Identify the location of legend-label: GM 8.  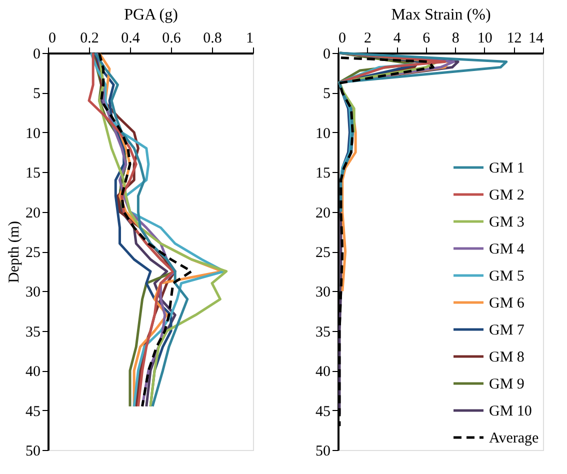
(506, 358).